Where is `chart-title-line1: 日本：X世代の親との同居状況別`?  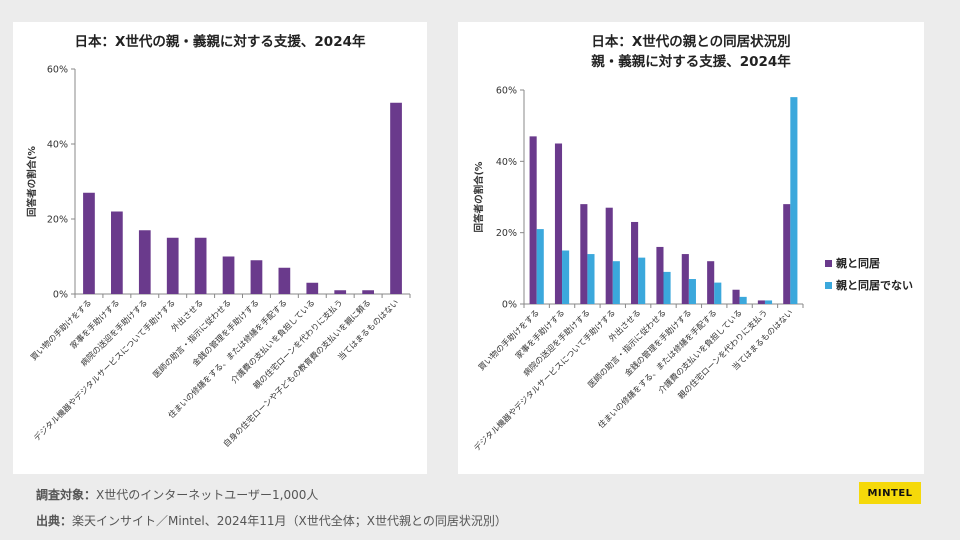
chart-title-line1: 日本：X世代の親との同居状況別 is located at coordinates (690, 41).